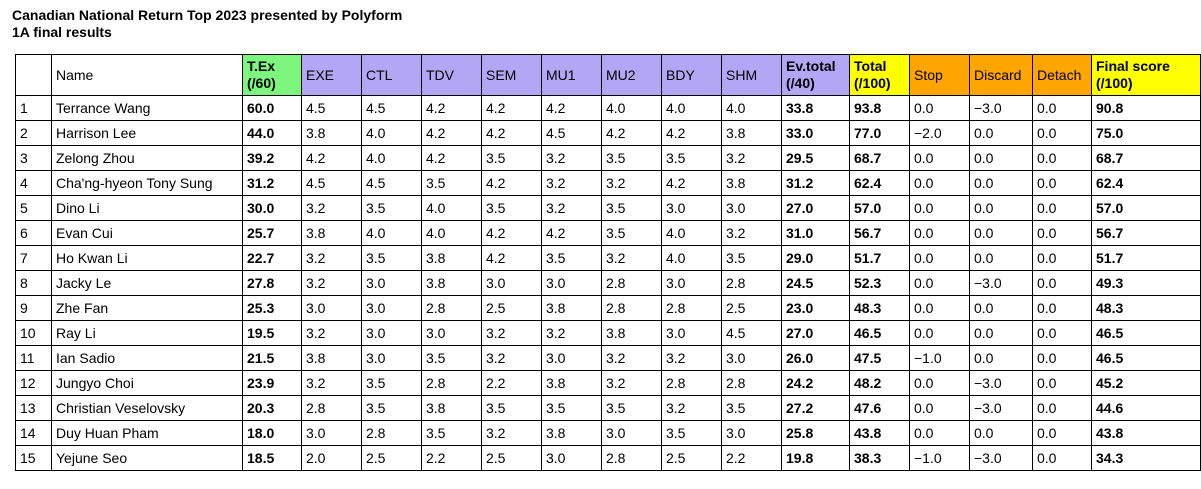  Describe the element at coordinates (33, 433) in the screenshot. I see `rank-cell: 14` at that location.